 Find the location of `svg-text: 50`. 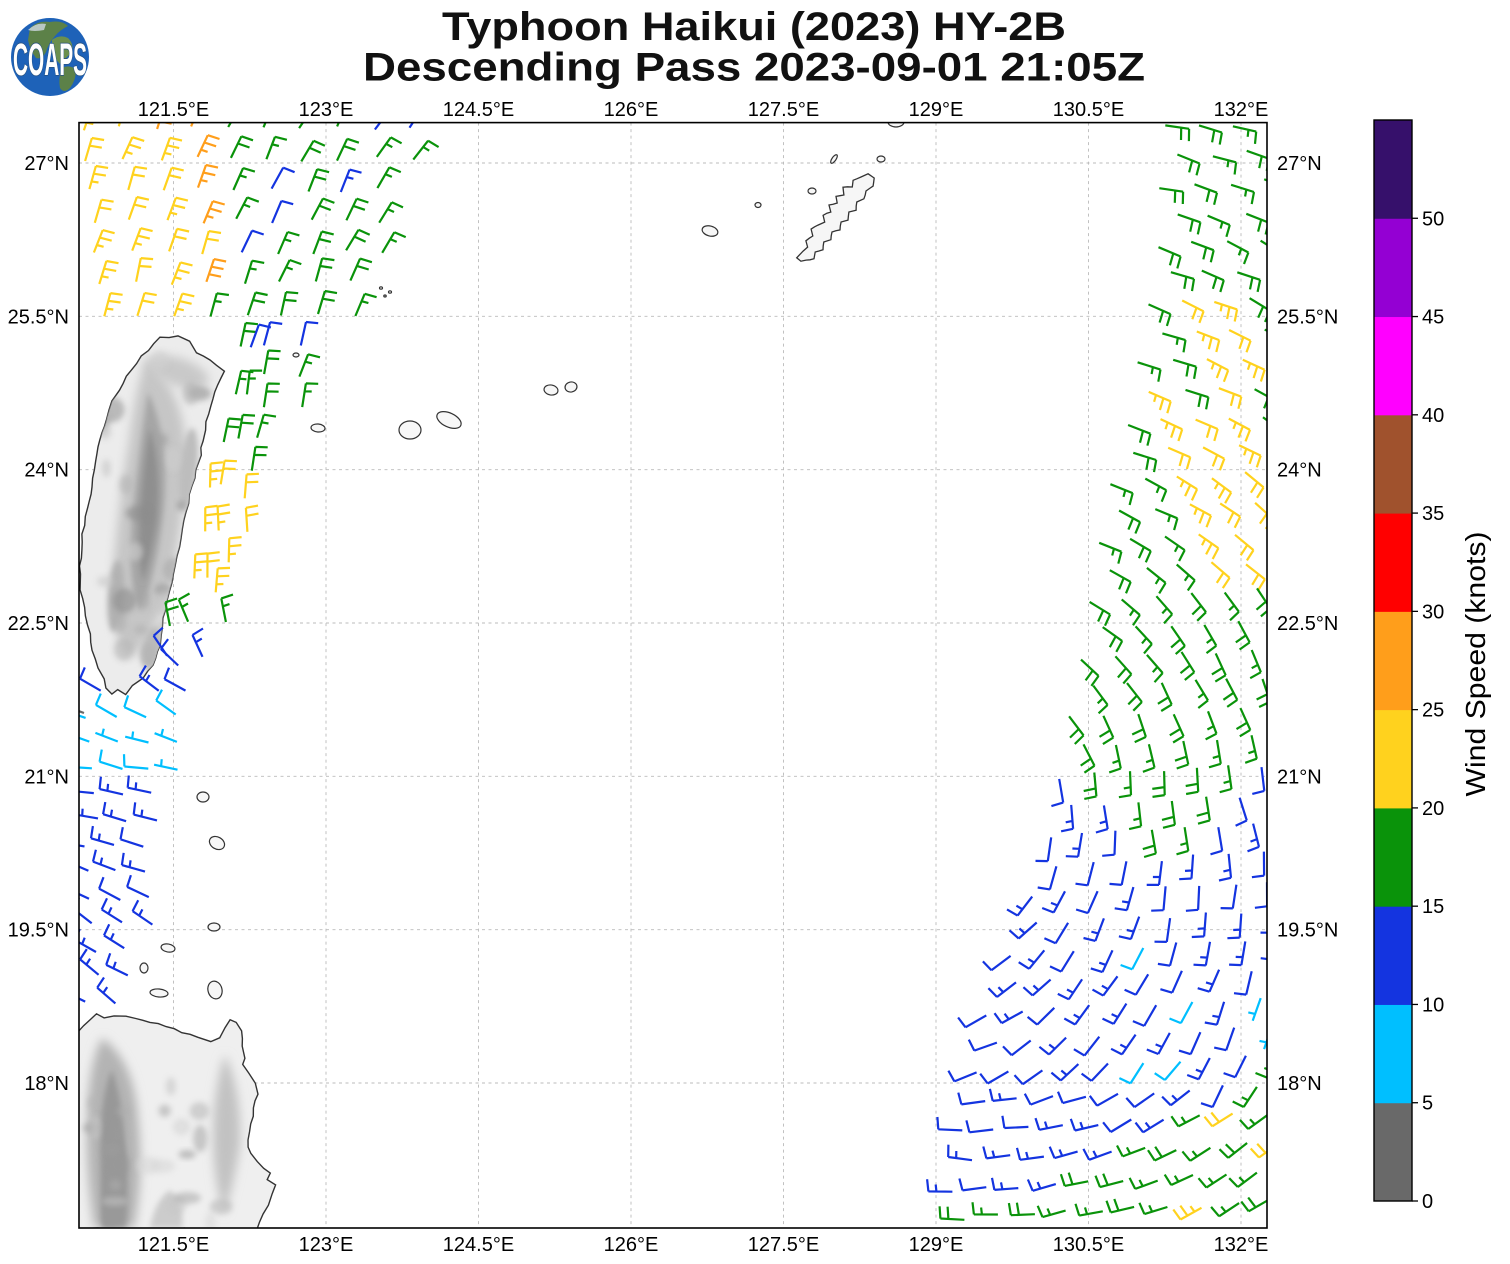

svg-text: 50 is located at coordinates (1433, 219).